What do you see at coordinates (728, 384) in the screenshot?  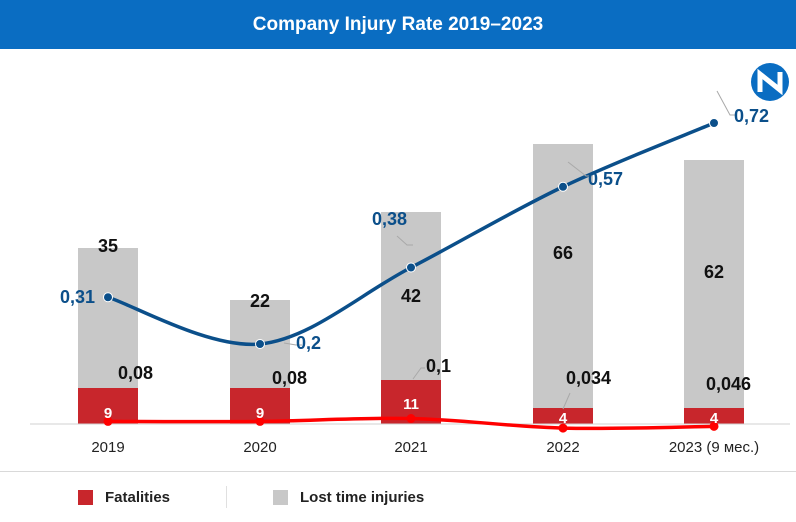 I see `fatality-rate-label-4: 0,046` at bounding box center [728, 384].